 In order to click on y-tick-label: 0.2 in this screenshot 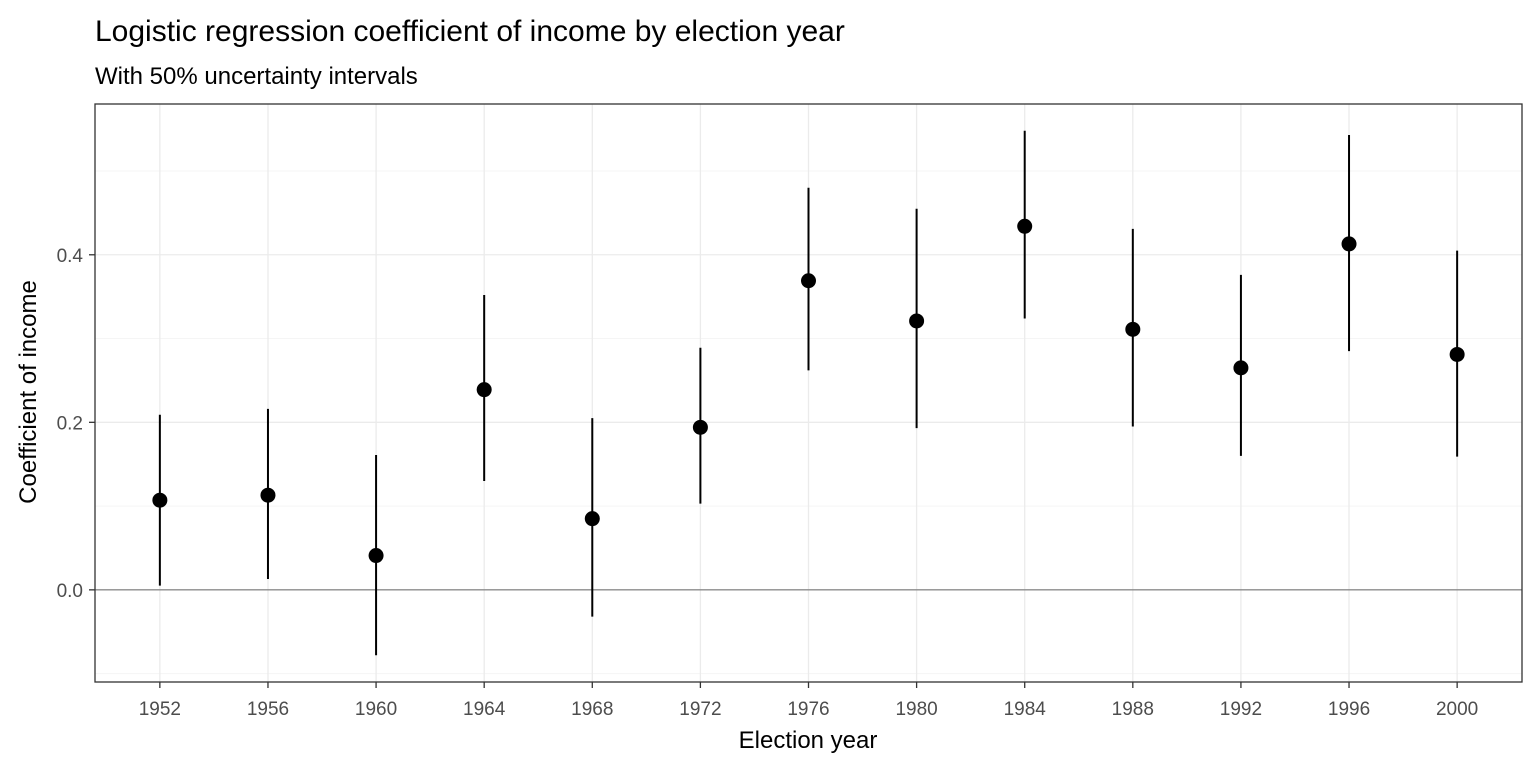, I will do `click(70, 423)`.